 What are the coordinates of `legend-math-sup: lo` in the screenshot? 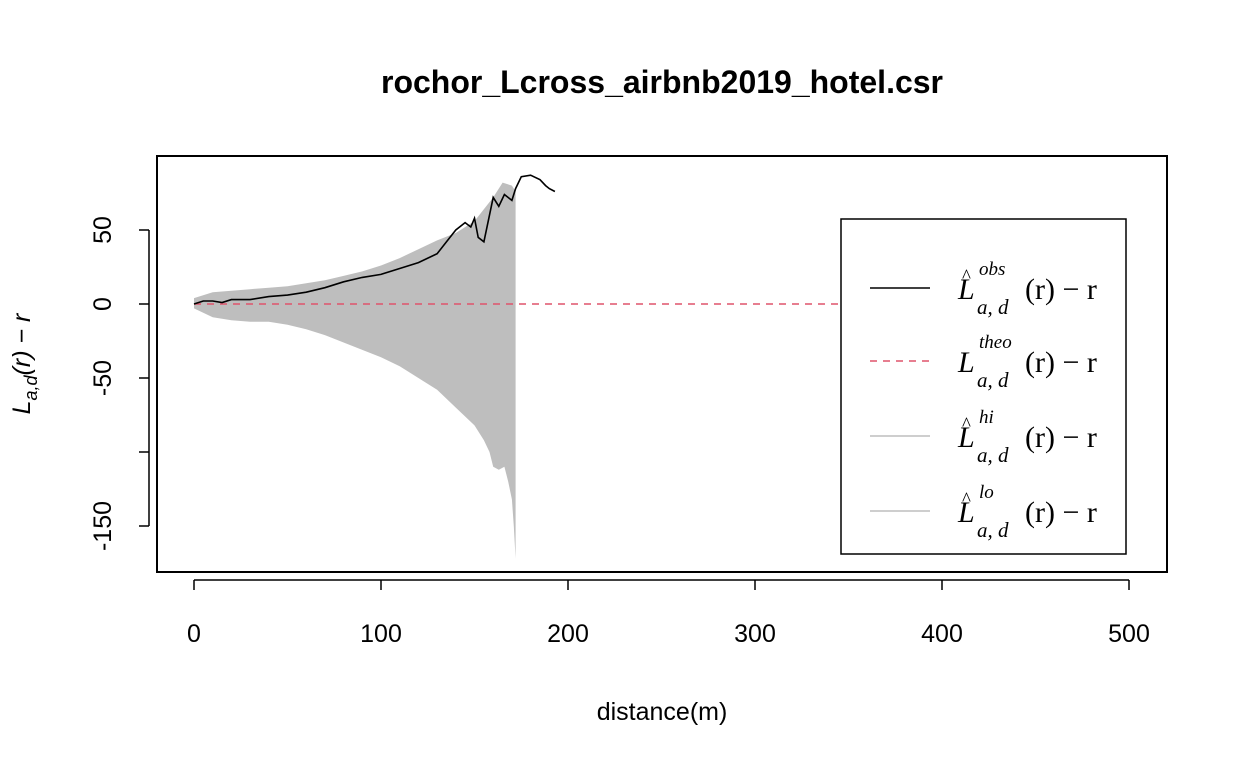 It's located at (986, 492).